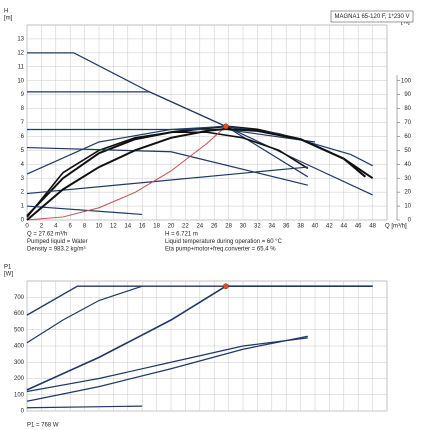 The image size is (430, 430). What do you see at coordinates (113, 227) in the screenshot?
I see `x-tick-label: 12` at bounding box center [113, 227].